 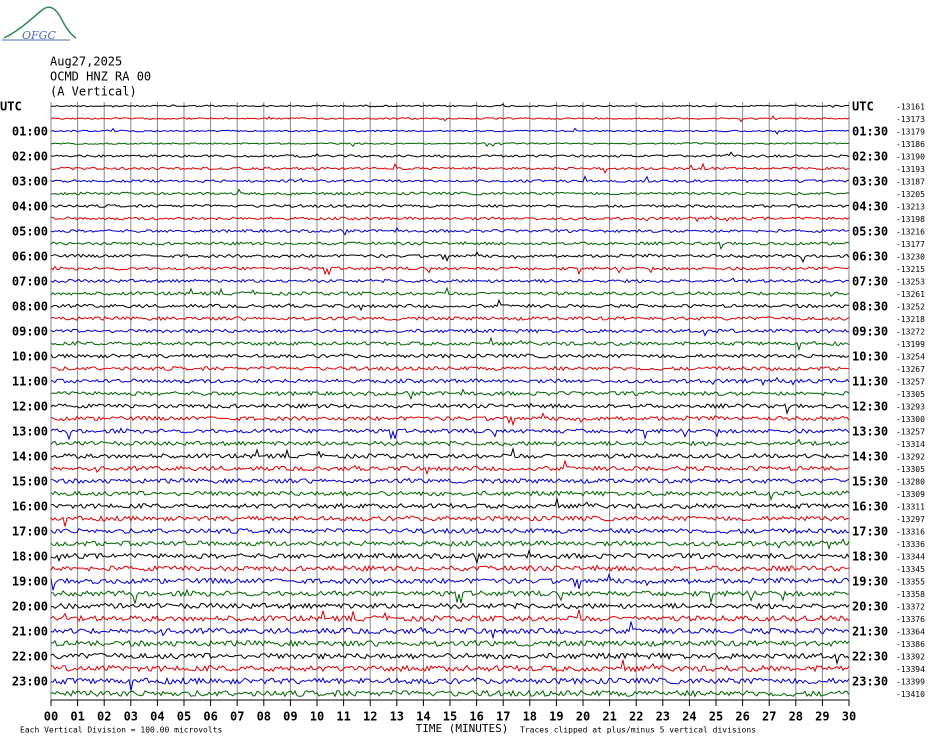 What do you see at coordinates (910, 182) in the screenshot?
I see `offset-label: -13187` at bounding box center [910, 182].